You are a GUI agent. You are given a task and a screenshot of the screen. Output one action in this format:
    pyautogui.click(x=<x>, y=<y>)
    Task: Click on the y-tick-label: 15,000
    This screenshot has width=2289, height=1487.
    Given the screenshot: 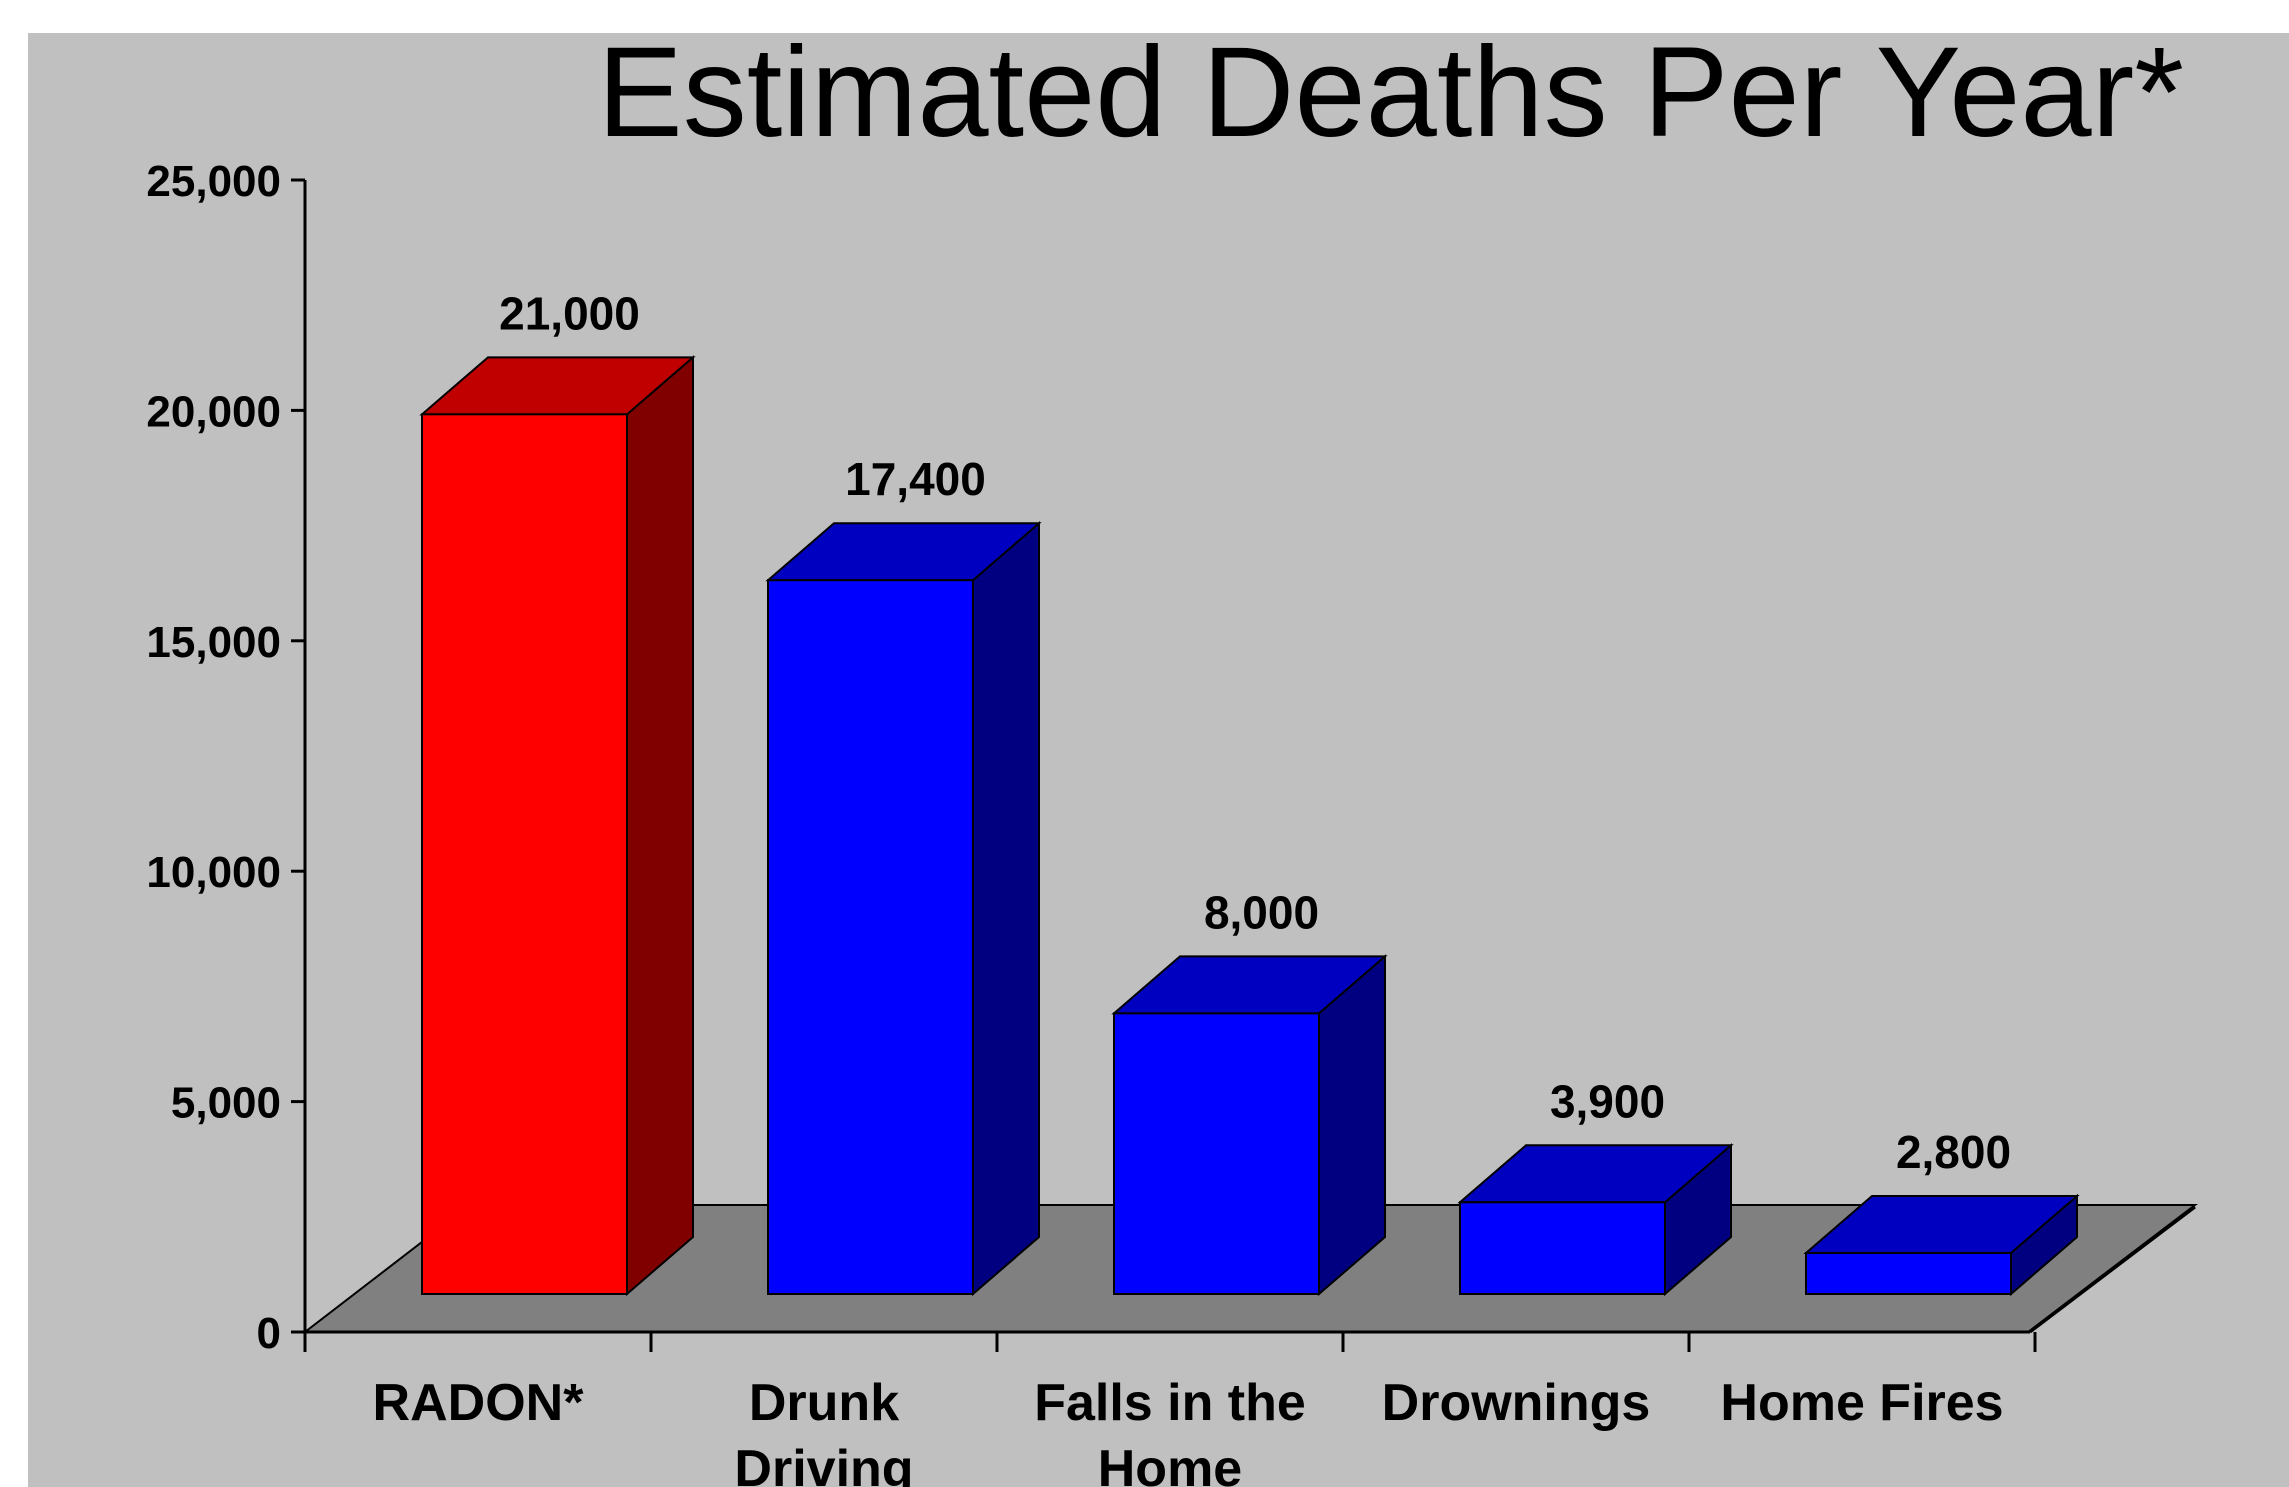 What is the action you would take?
    pyautogui.click(x=213, y=642)
    